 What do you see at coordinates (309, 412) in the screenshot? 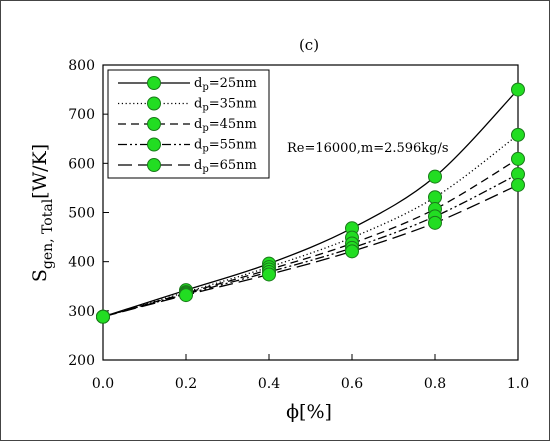
I see `x-axis-label: ϕ[%]` at bounding box center [309, 412].